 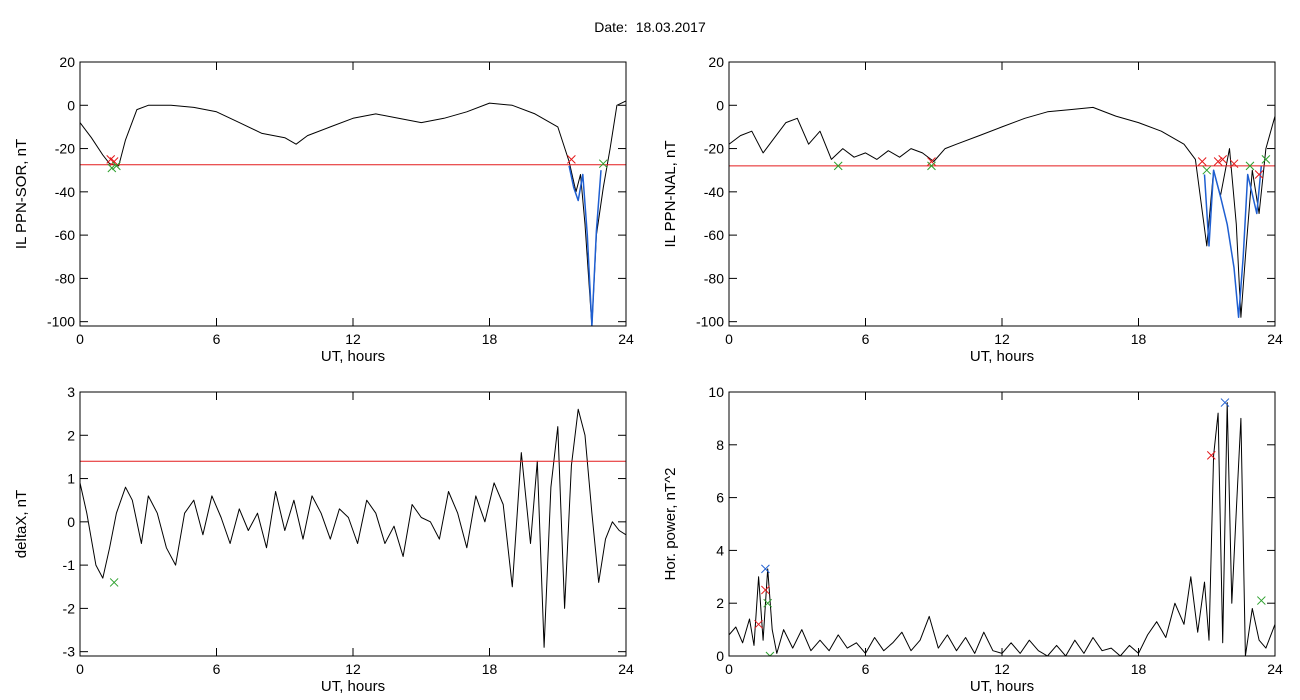 What do you see at coordinates (69, 565) in the screenshot?
I see `y-tick-label: -1` at bounding box center [69, 565].